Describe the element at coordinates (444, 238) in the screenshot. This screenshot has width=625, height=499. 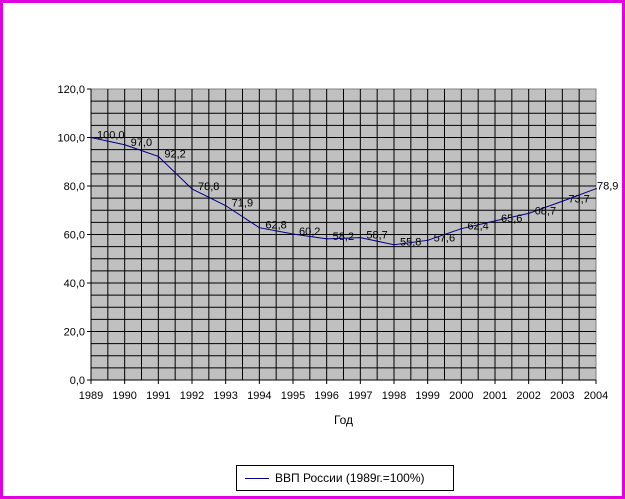
I see `data-label: 57,6` at that location.